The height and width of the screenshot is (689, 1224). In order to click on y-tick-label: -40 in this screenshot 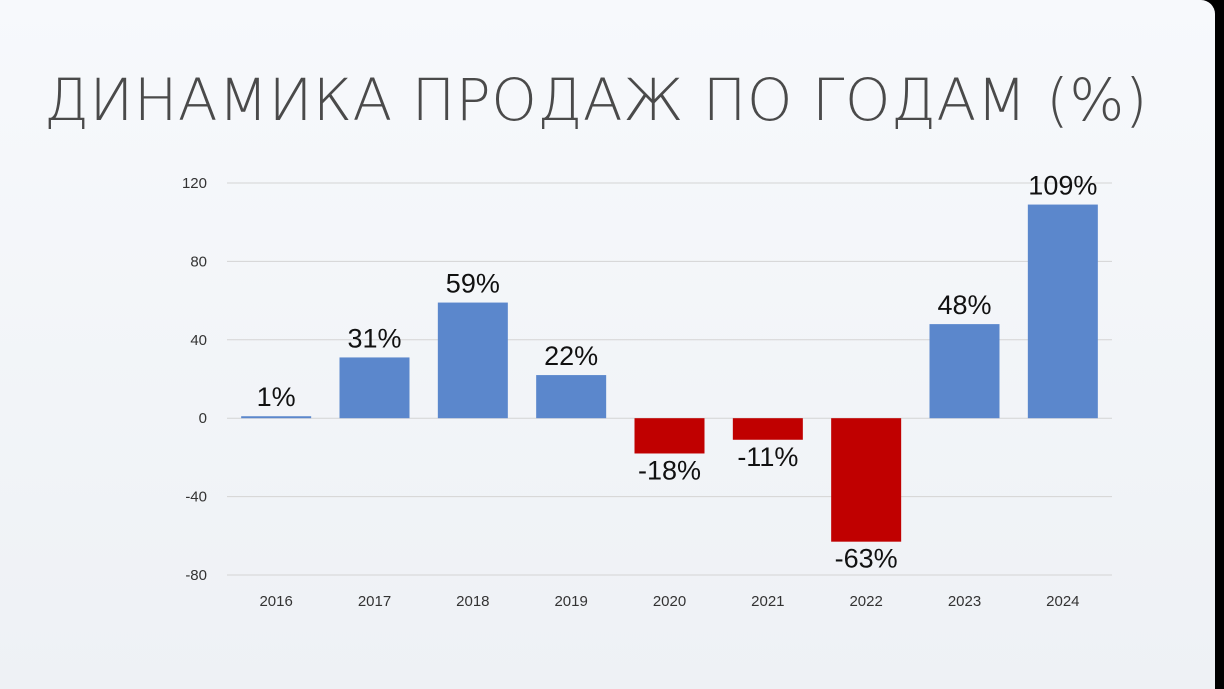, I will do `click(196, 497)`.